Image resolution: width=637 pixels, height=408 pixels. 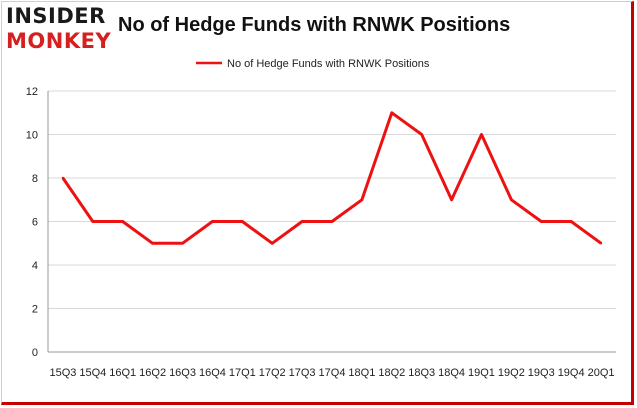 What do you see at coordinates (242, 373) in the screenshot?
I see `x-tick-label: 17Q1` at bounding box center [242, 373].